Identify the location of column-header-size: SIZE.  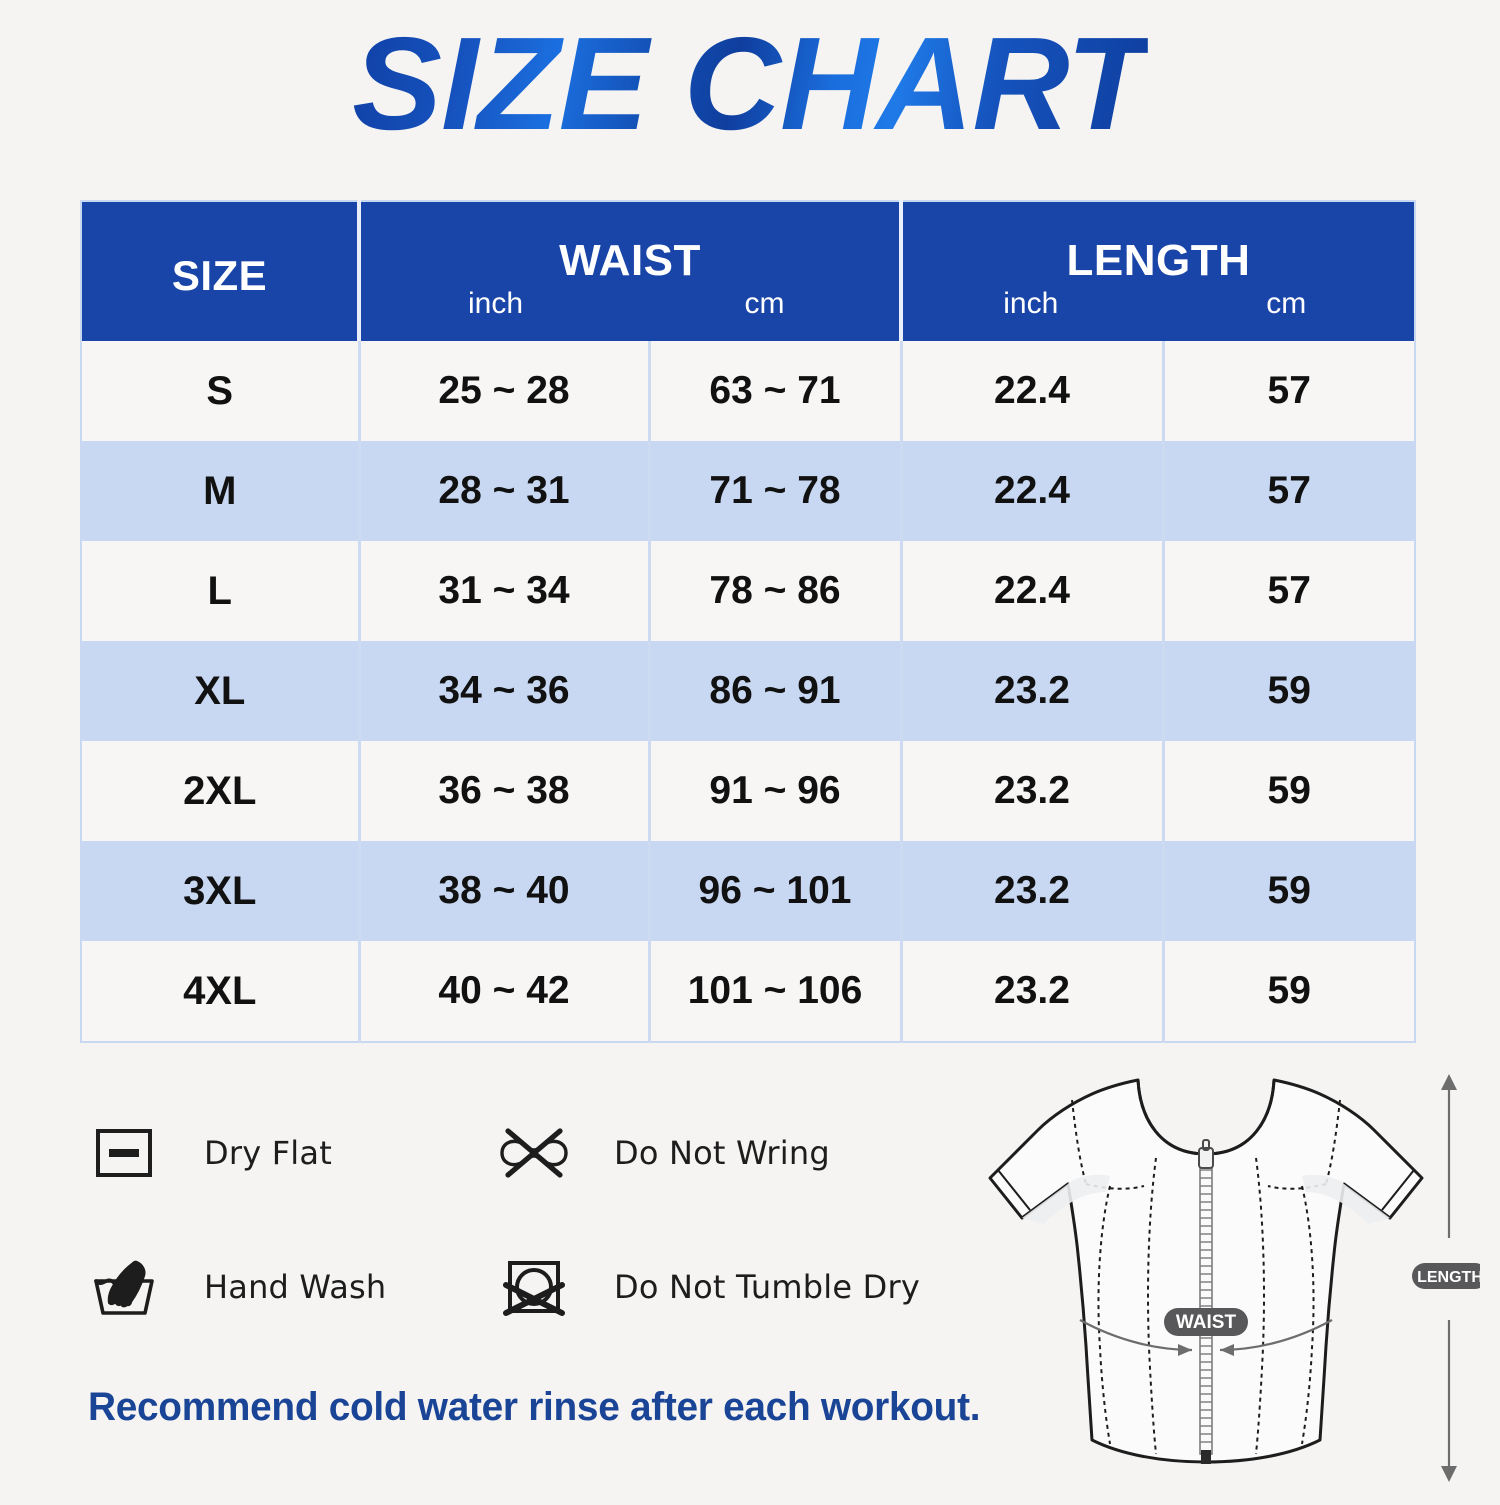
(220, 271).